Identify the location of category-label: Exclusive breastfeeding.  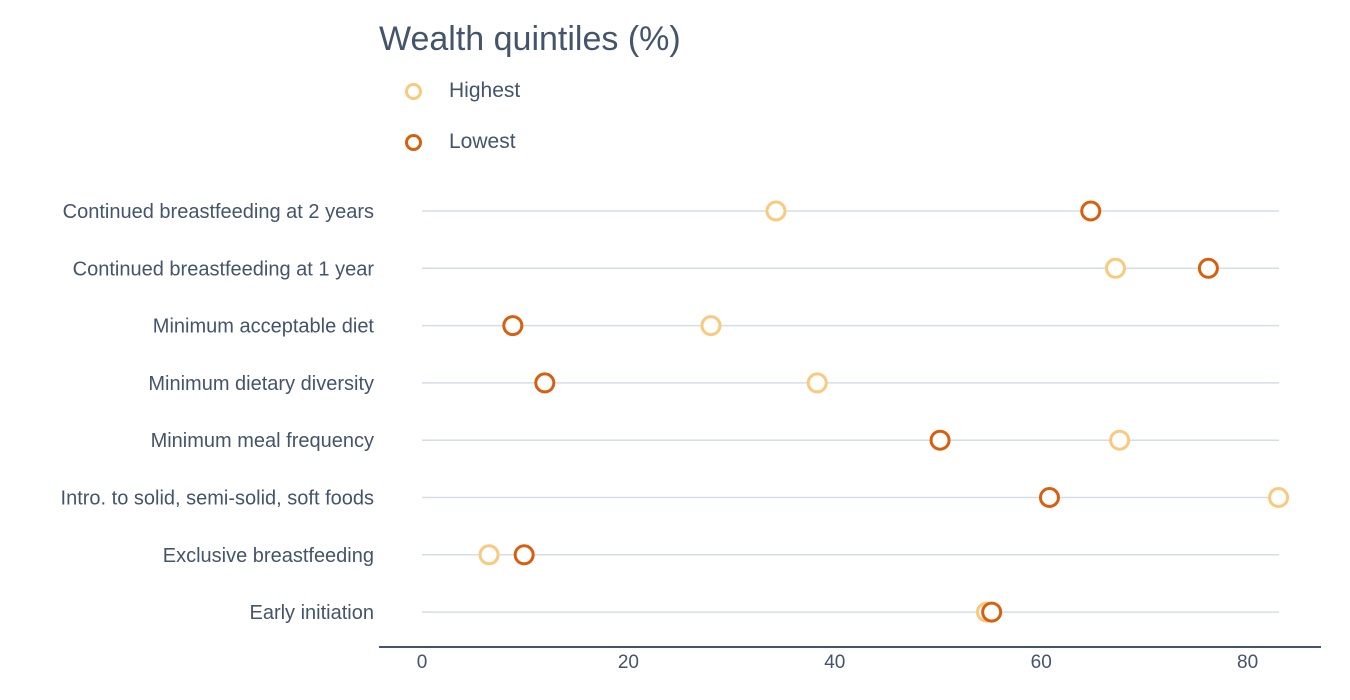
(268, 556).